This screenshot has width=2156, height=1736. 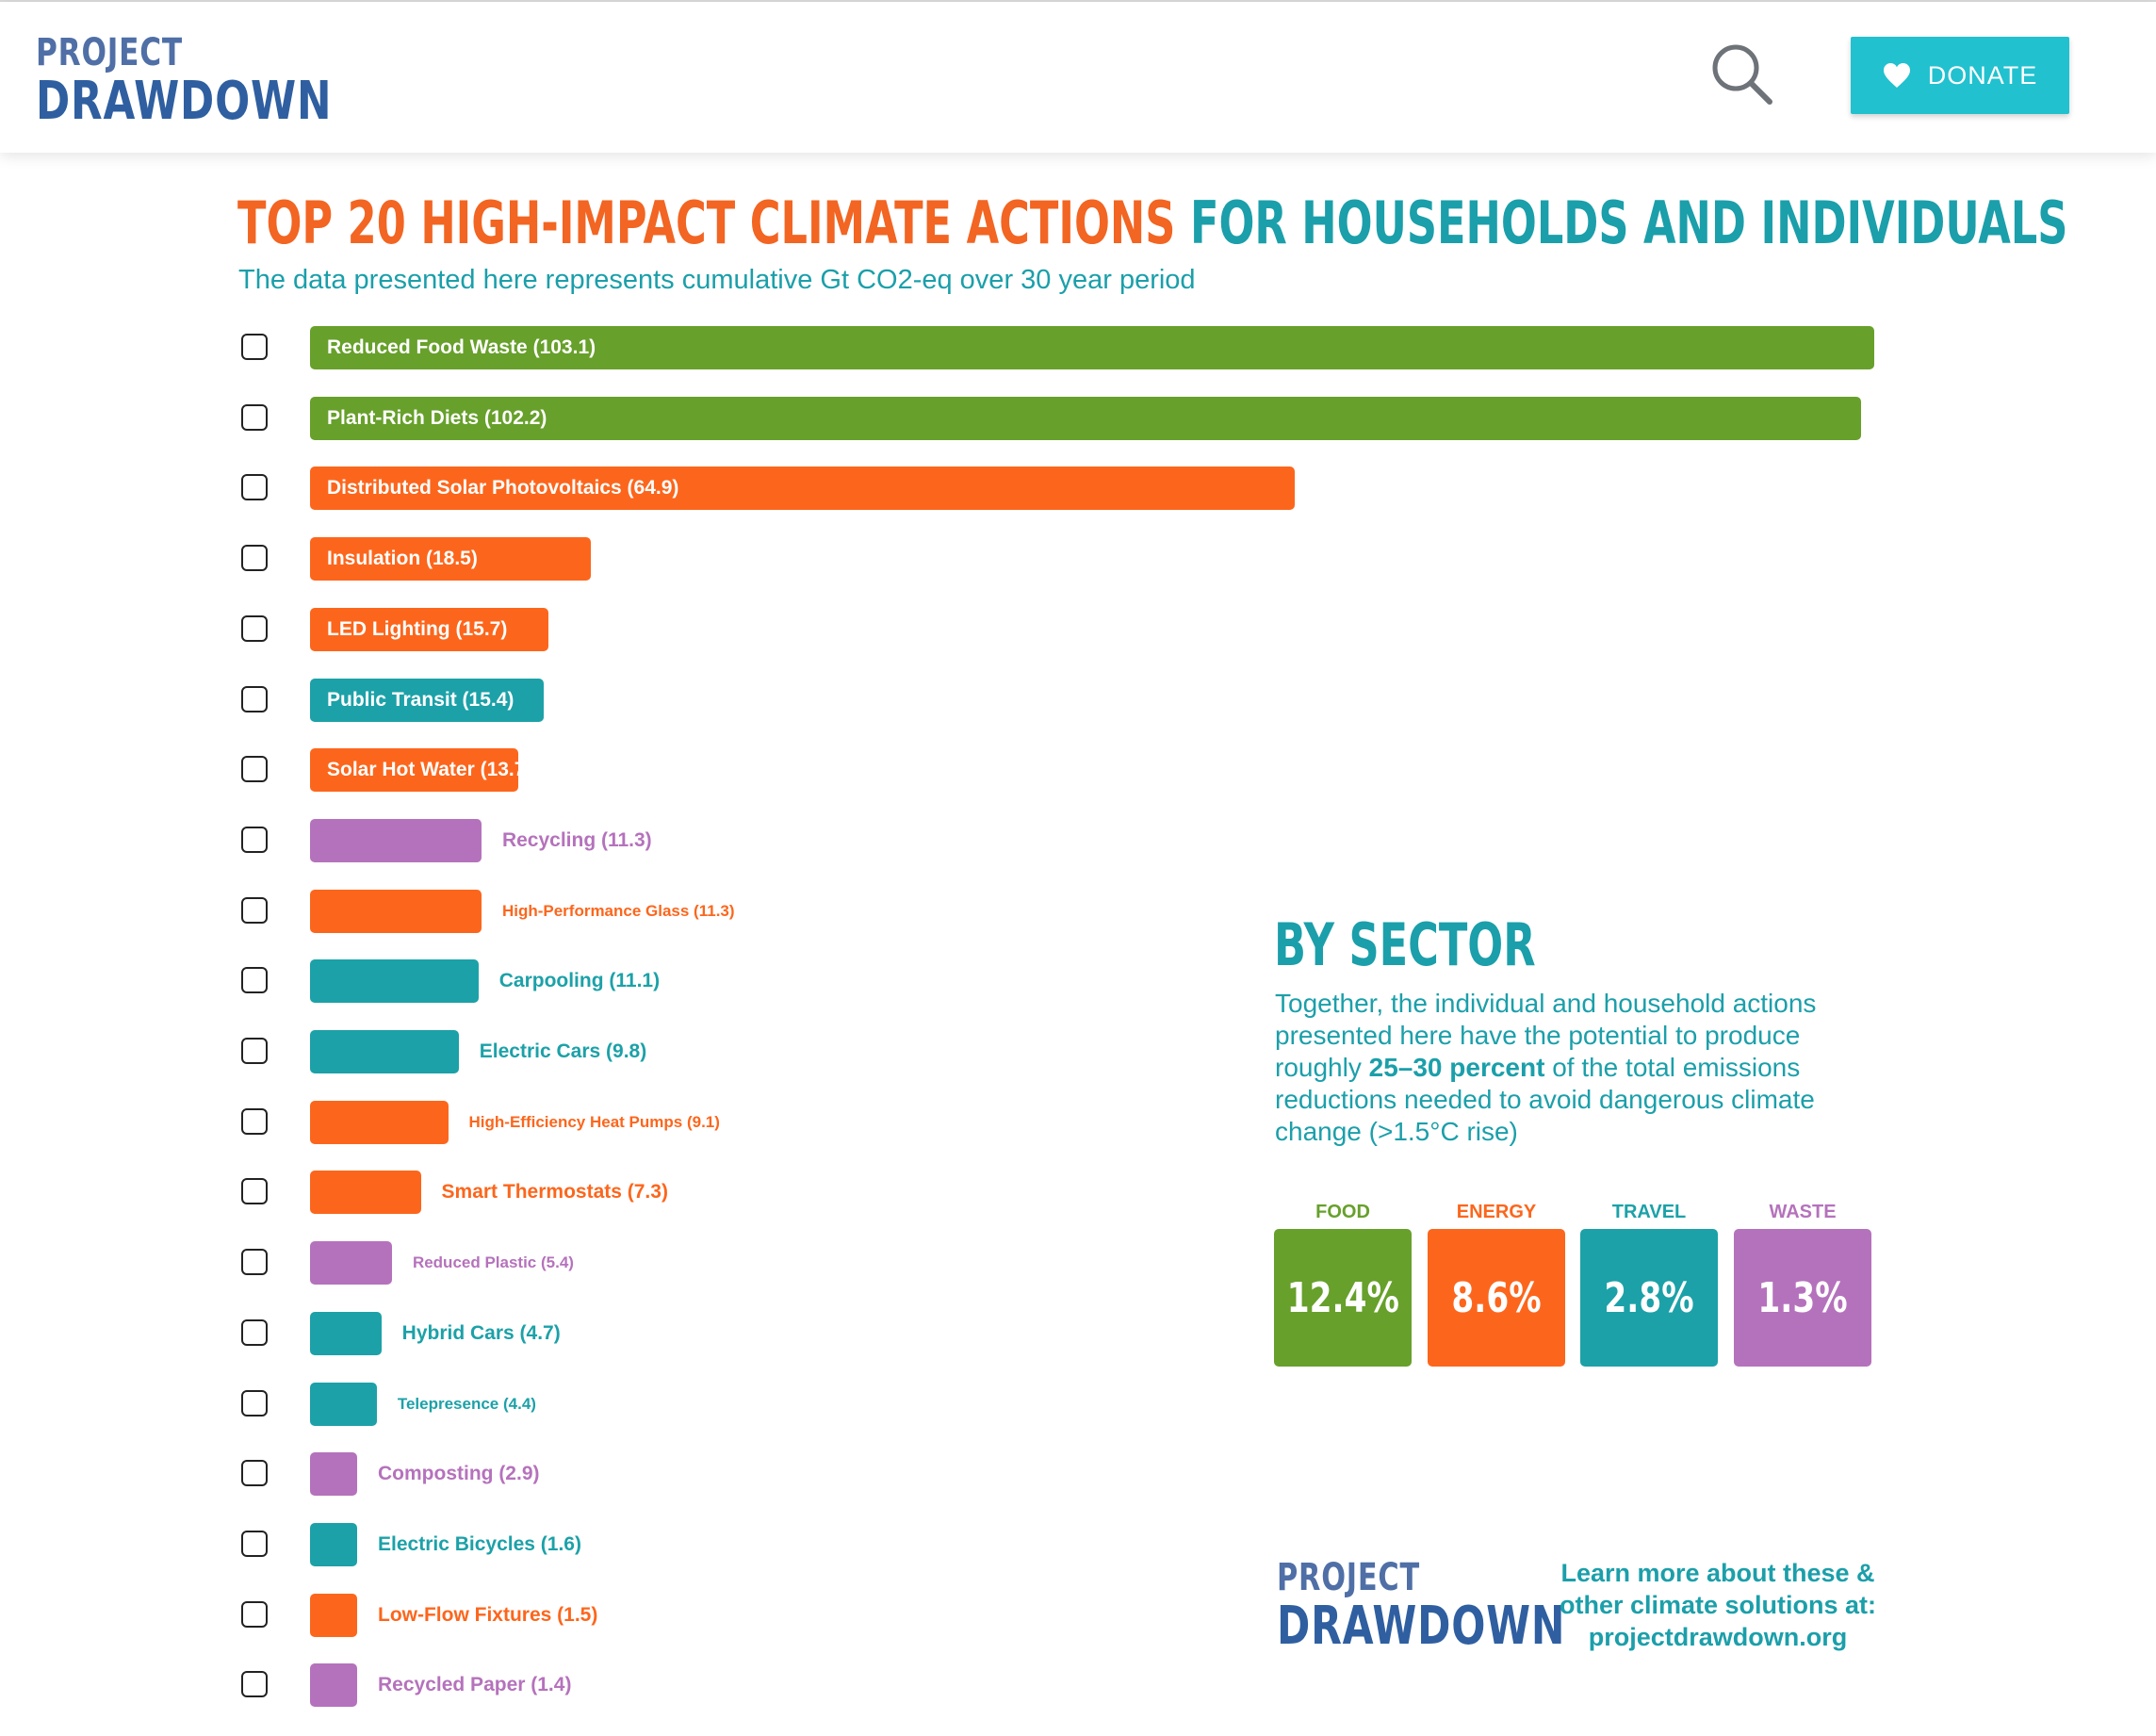 I want to click on sector-tile-energy: ENERGY 8.6%, so click(x=1497, y=1283).